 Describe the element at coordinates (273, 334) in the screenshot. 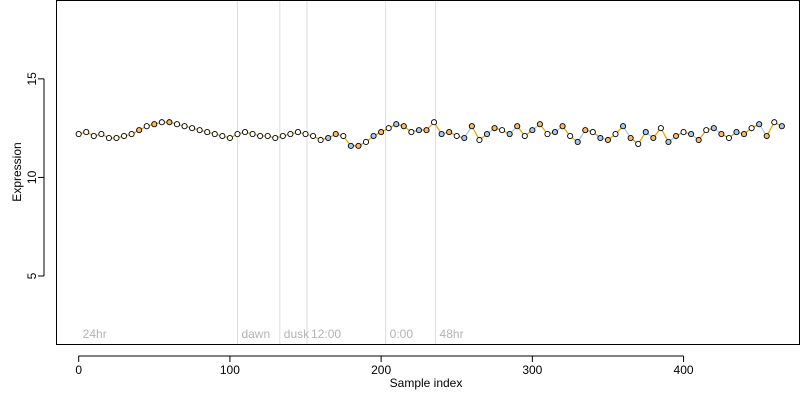

I see `annotation-labels: 24hr dawn dusk 12:00 0:00 48hr` at that location.